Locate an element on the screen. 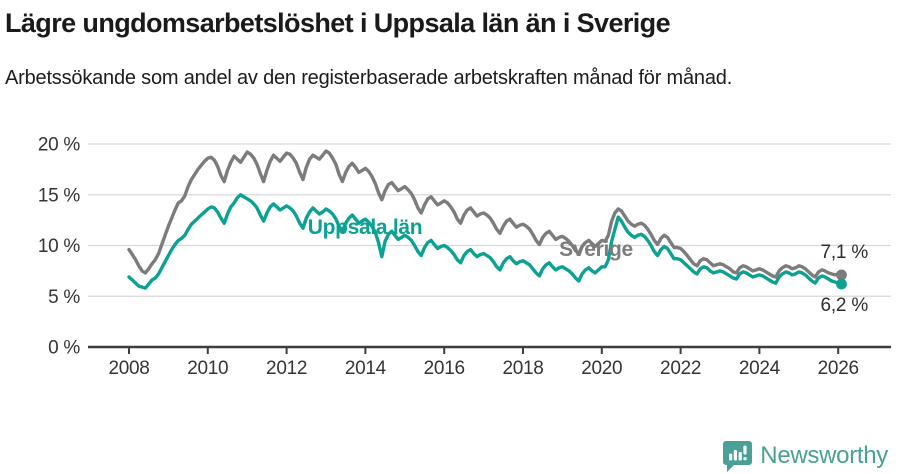  x-tick-label: 2008 is located at coordinates (128, 368).